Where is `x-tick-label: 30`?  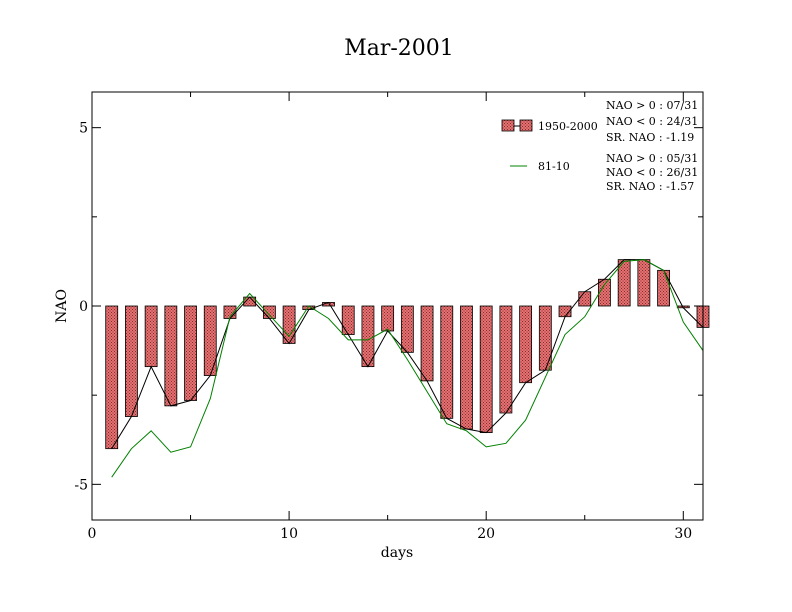 x-tick-label: 30 is located at coordinates (683, 534).